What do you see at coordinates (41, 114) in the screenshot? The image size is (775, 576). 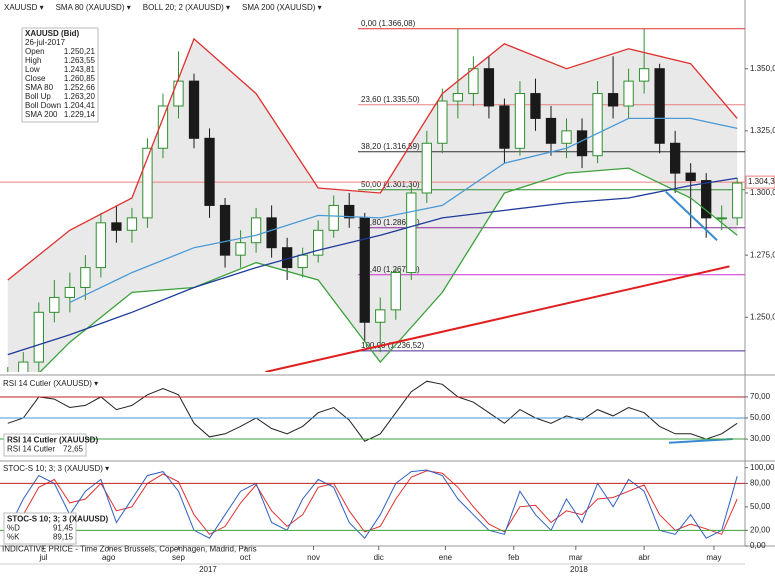 I see `info-label: SMA 200` at bounding box center [41, 114].